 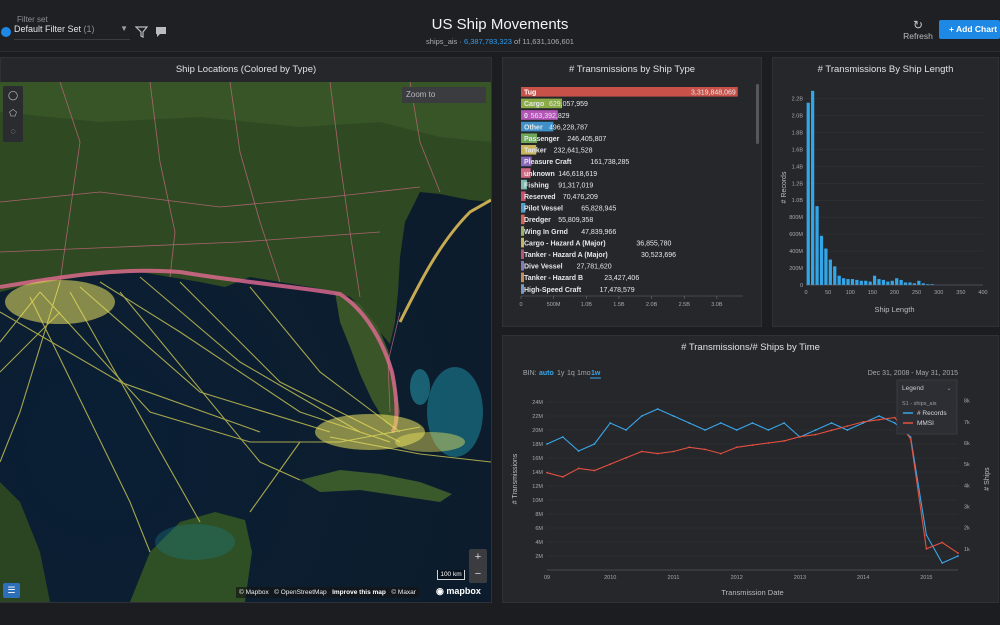 I want to click on lasso-select-icon: ◌, so click(x=13, y=131).